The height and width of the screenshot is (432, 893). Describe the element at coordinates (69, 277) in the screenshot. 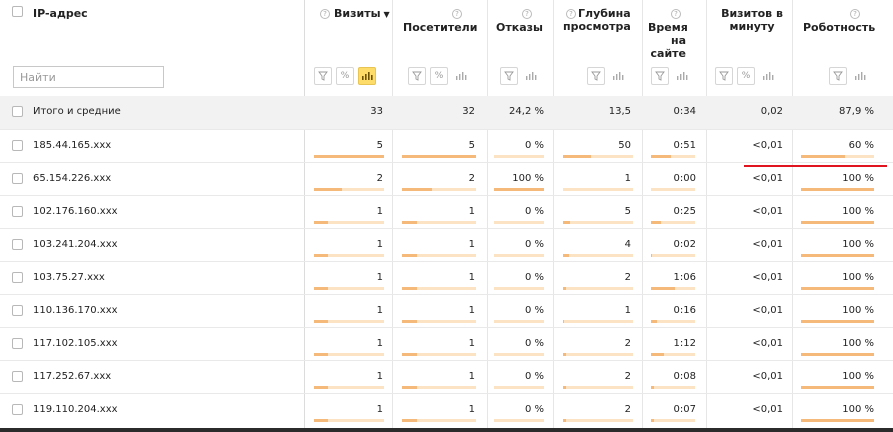

I see `ip-address: 103.75.27.xxx` at that location.